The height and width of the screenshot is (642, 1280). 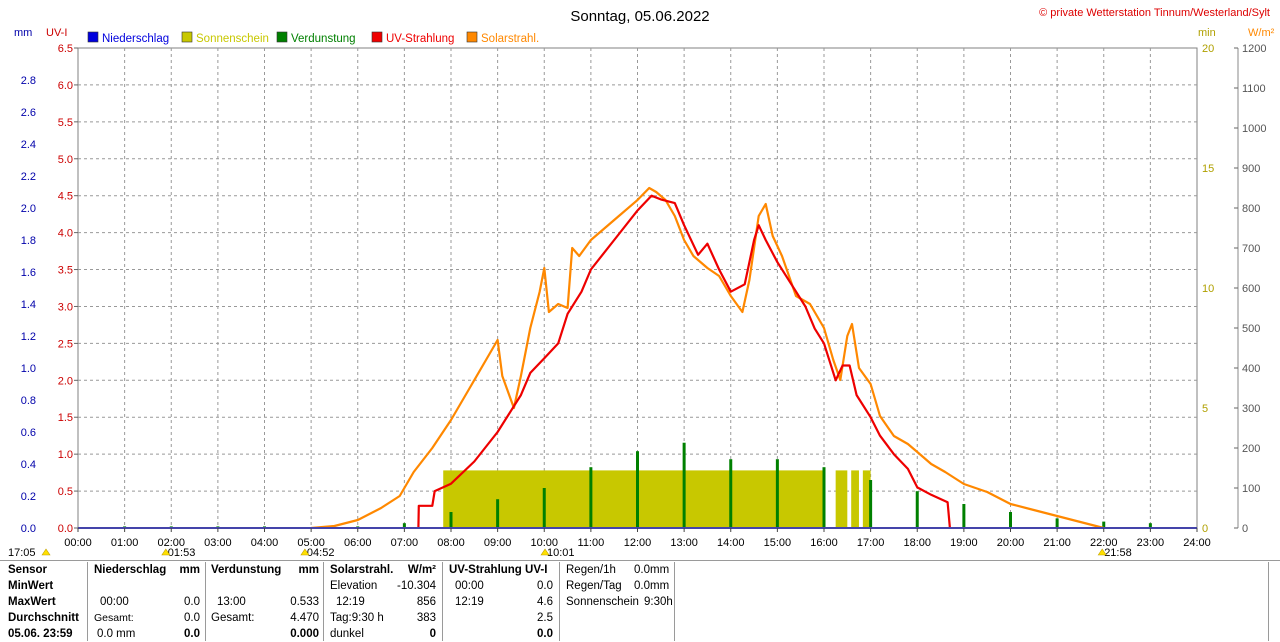 What do you see at coordinates (31, 586) in the screenshot?
I see `minwert-label: MinWert` at bounding box center [31, 586].